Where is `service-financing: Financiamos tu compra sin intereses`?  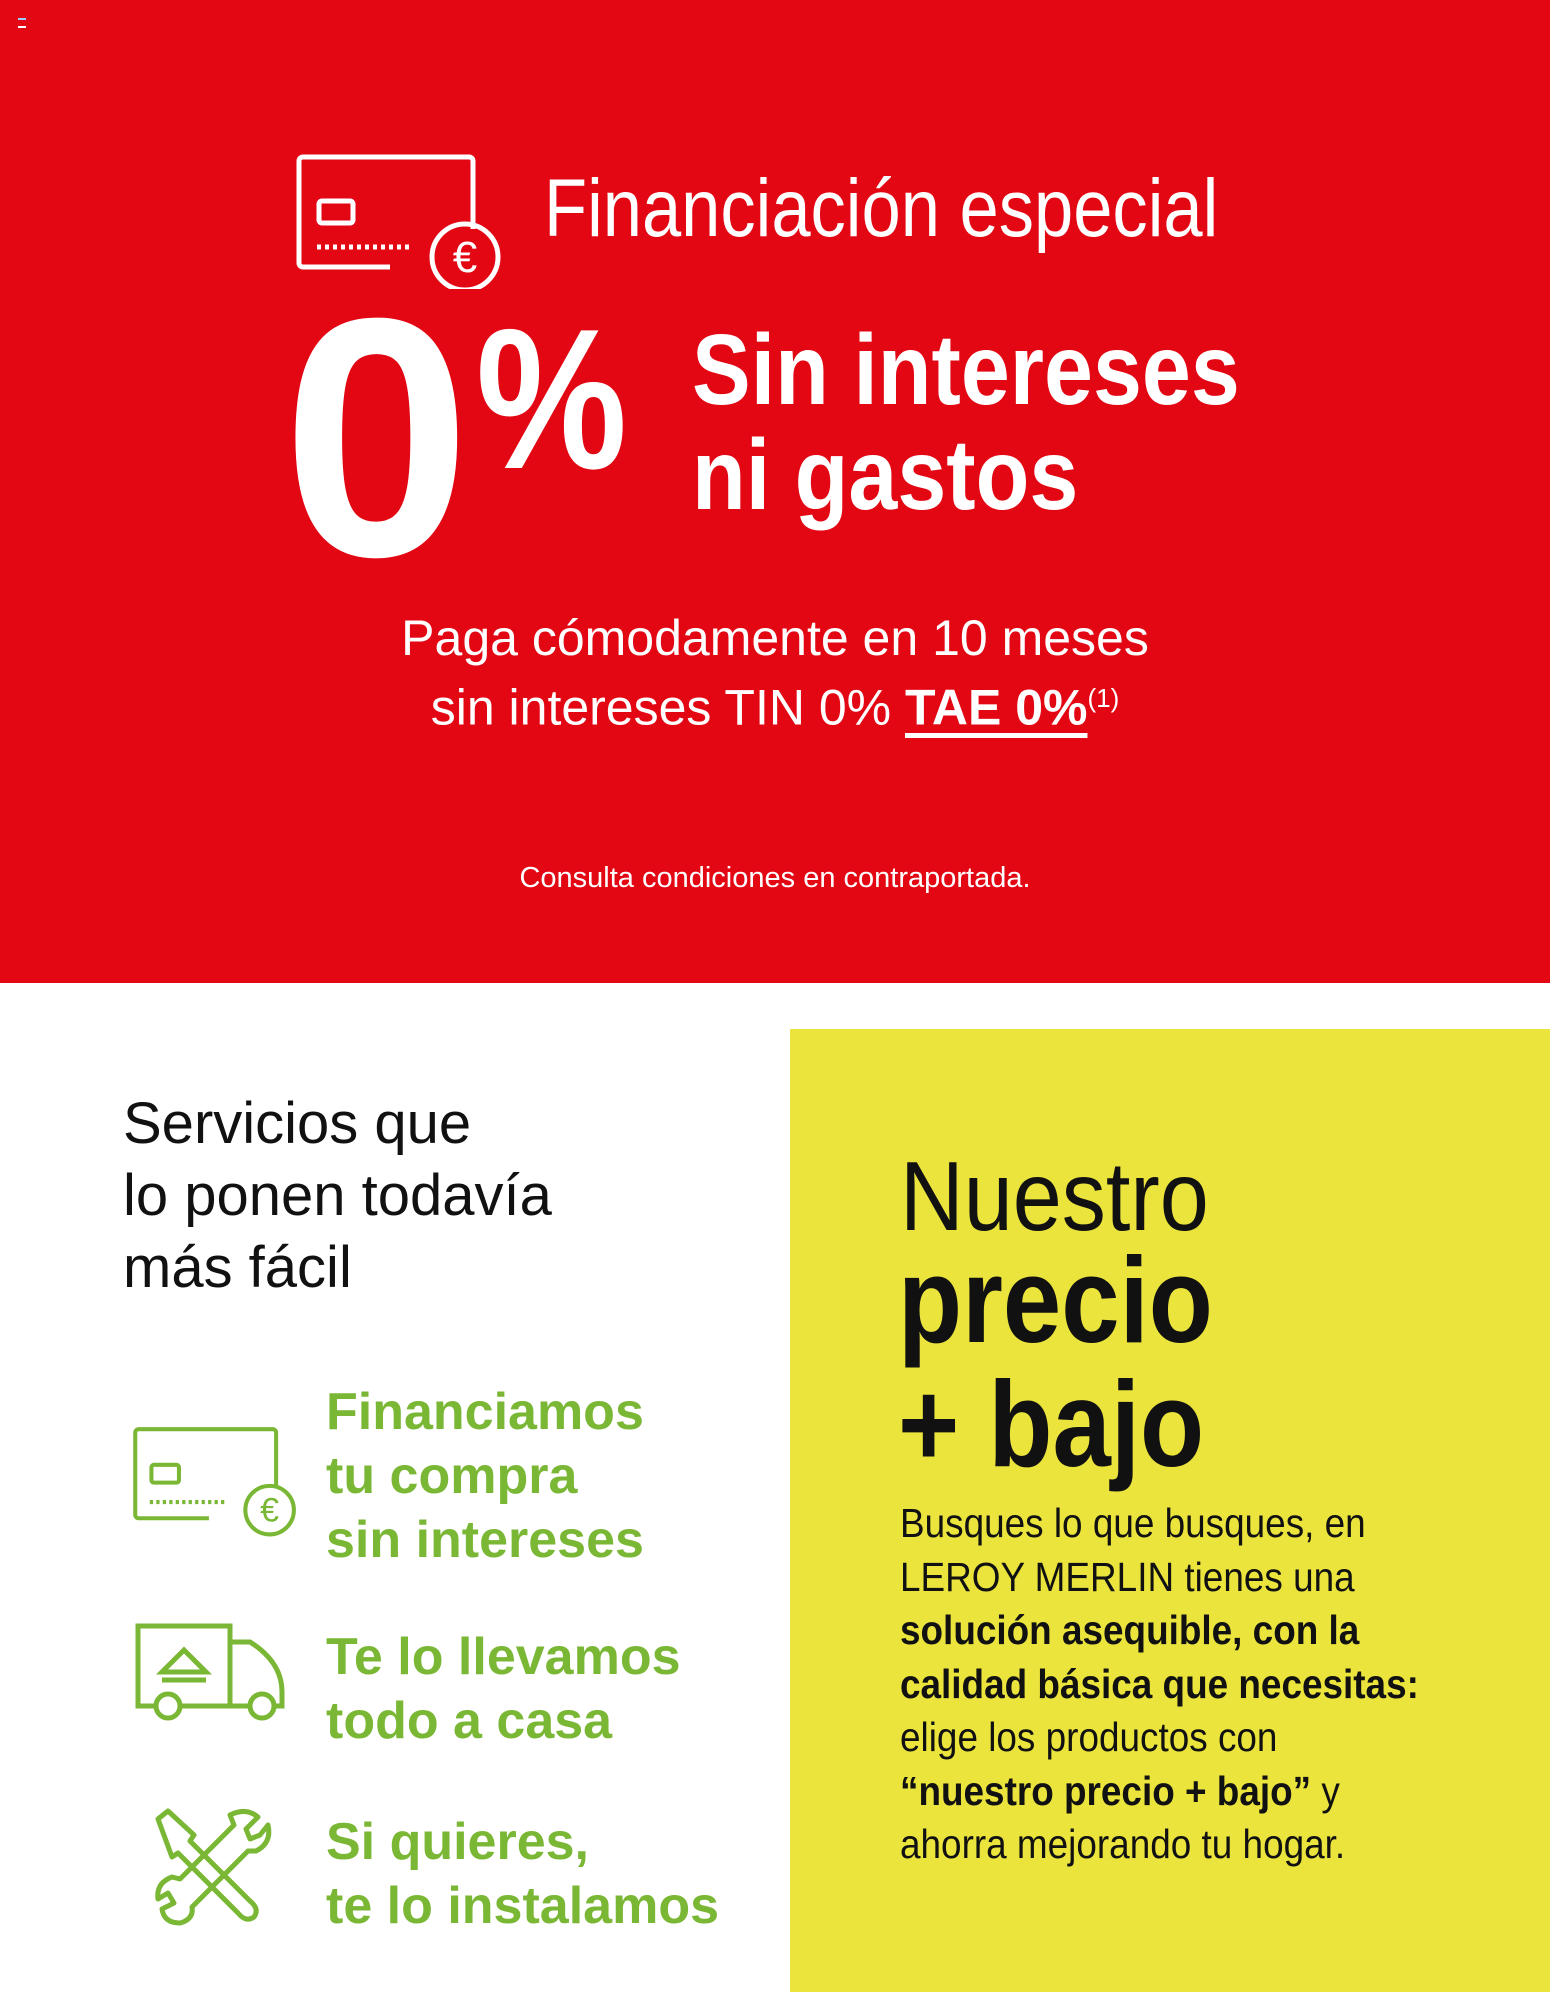 service-financing: Financiamos tu compra sin intereses is located at coordinates (485, 1476).